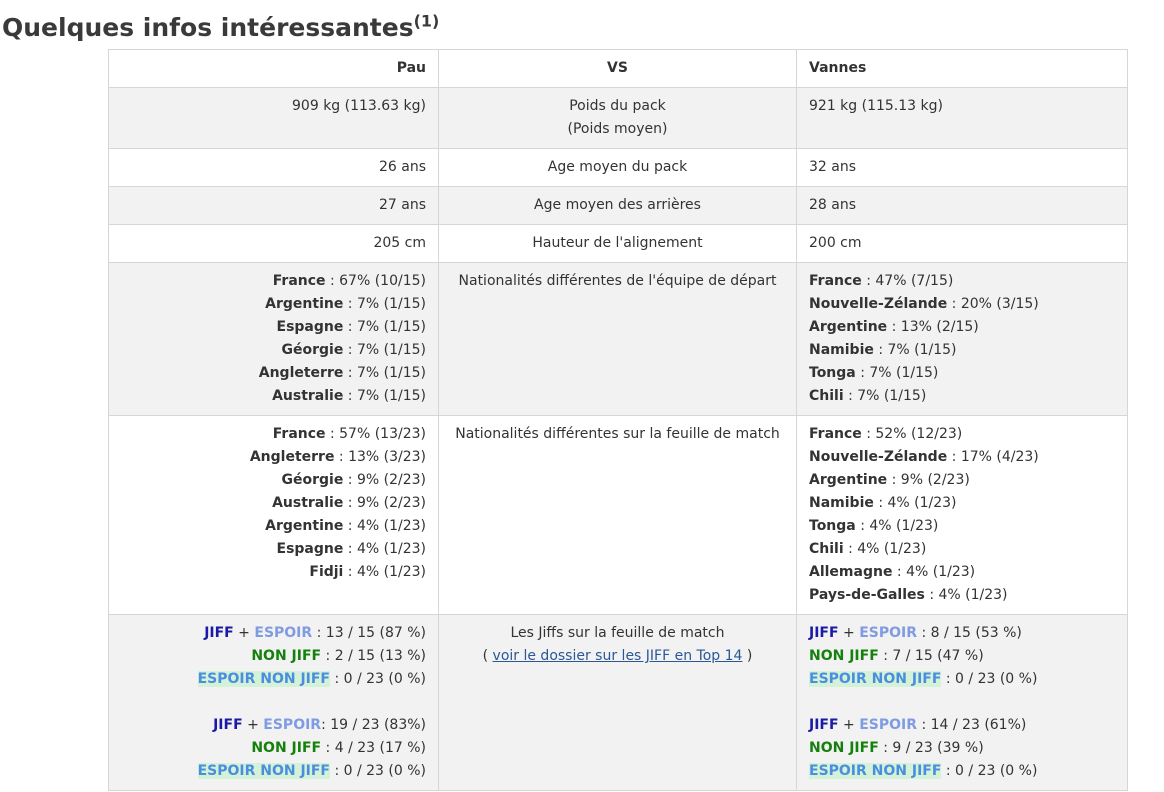 This screenshot has width=1164, height=792. What do you see at coordinates (618, 205) in the screenshot?
I see `row-age-arrieres: 27 ans Age moyen des arrières 28 ans` at bounding box center [618, 205].